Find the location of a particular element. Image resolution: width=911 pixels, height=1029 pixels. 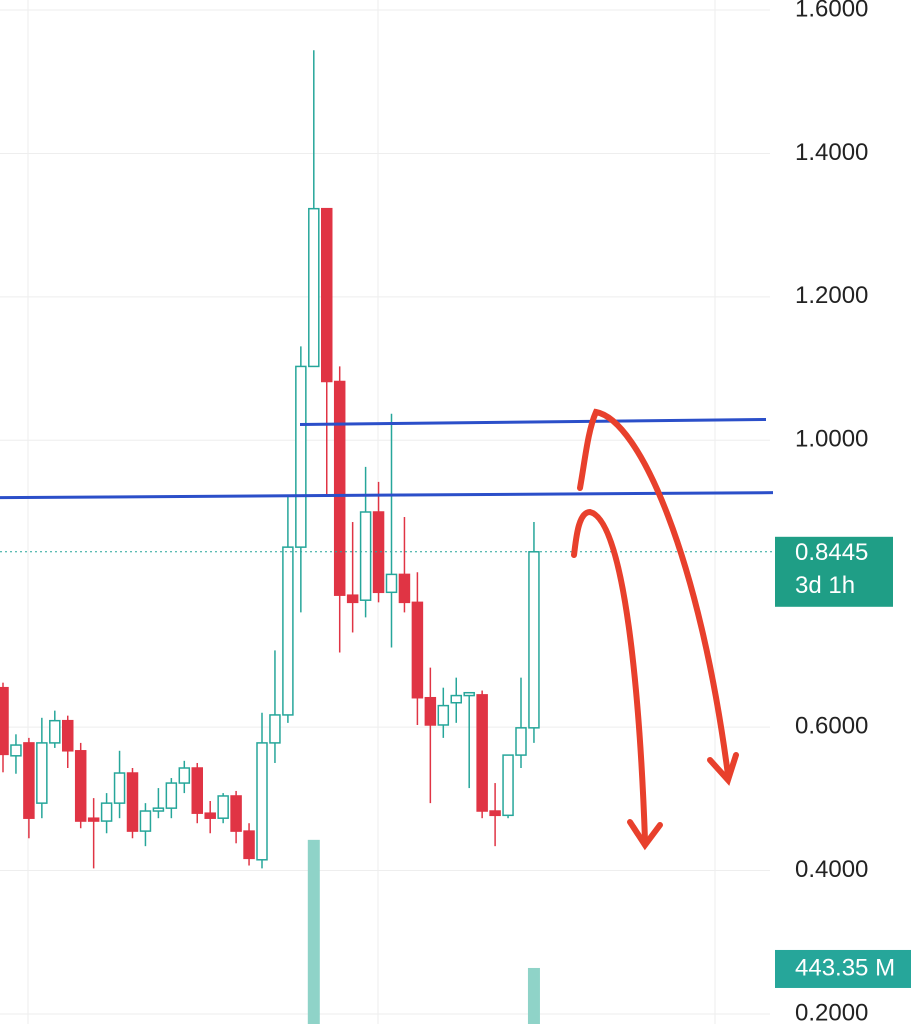

price-tag-countdown: 3d 1h is located at coordinates (825, 585).